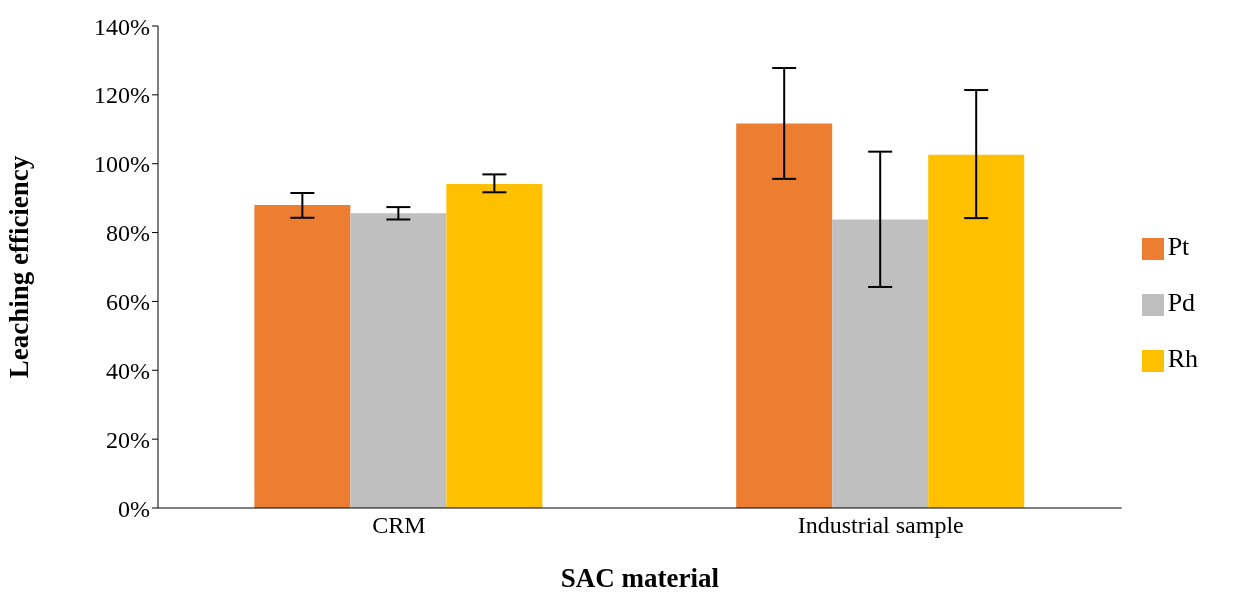 This screenshot has height=608, width=1239. Describe the element at coordinates (399, 525) in the screenshot. I see `x-tick-label: CRM` at that location.